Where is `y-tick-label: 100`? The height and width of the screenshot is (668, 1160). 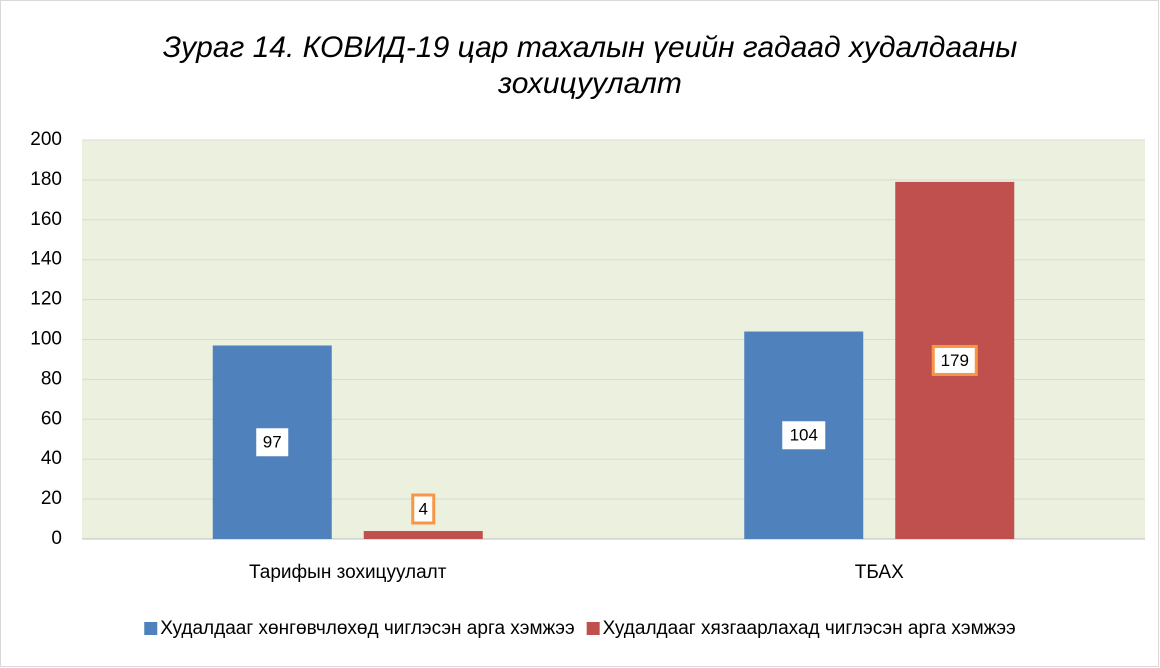
y-tick-label: 100 is located at coordinates (46, 339).